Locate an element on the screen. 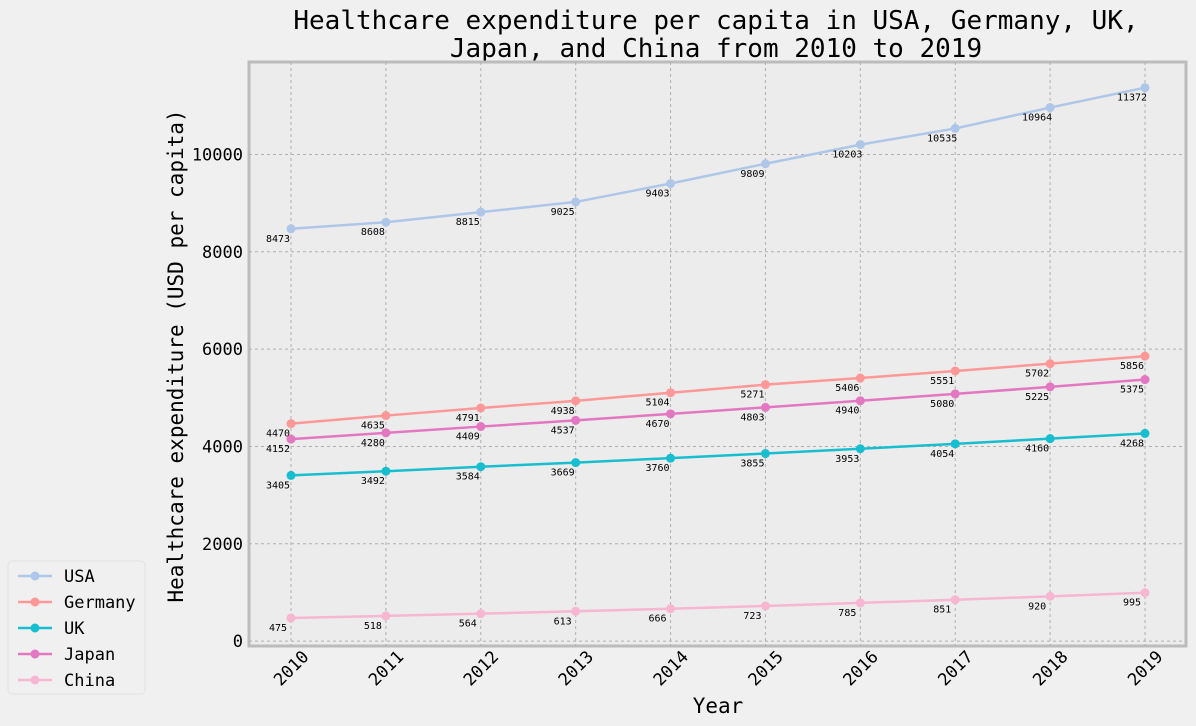 This screenshot has width=1196, height=726. y-tick-label: 8000 is located at coordinates (222, 253).